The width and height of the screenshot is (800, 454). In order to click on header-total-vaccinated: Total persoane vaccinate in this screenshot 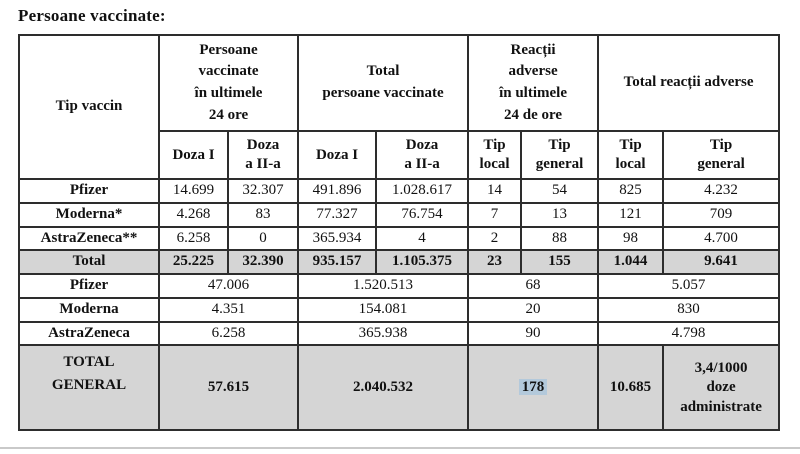, I will do `click(383, 83)`.